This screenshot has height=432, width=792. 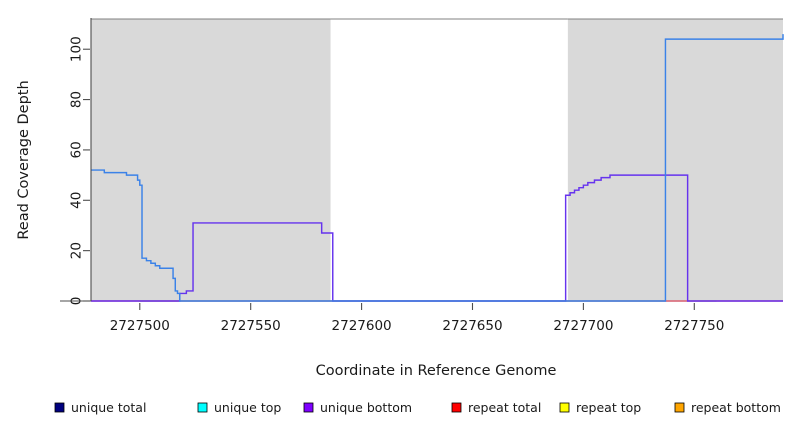 I want to click on legend-swatch-repeat-bottom, so click(x=679, y=407).